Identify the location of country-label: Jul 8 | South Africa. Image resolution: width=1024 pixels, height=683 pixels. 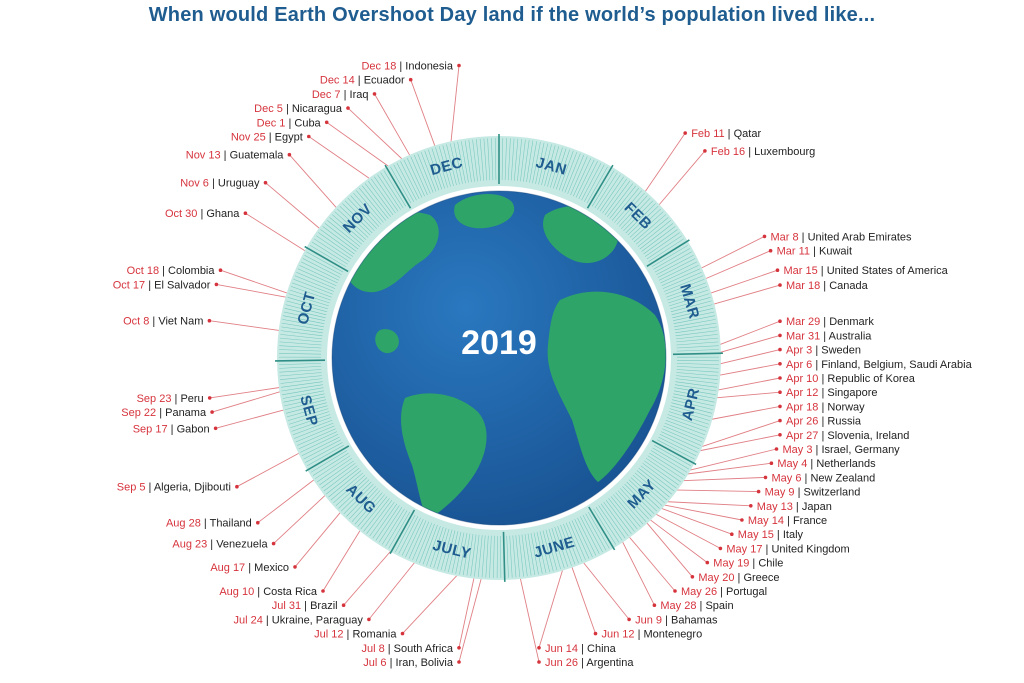
(407, 649).